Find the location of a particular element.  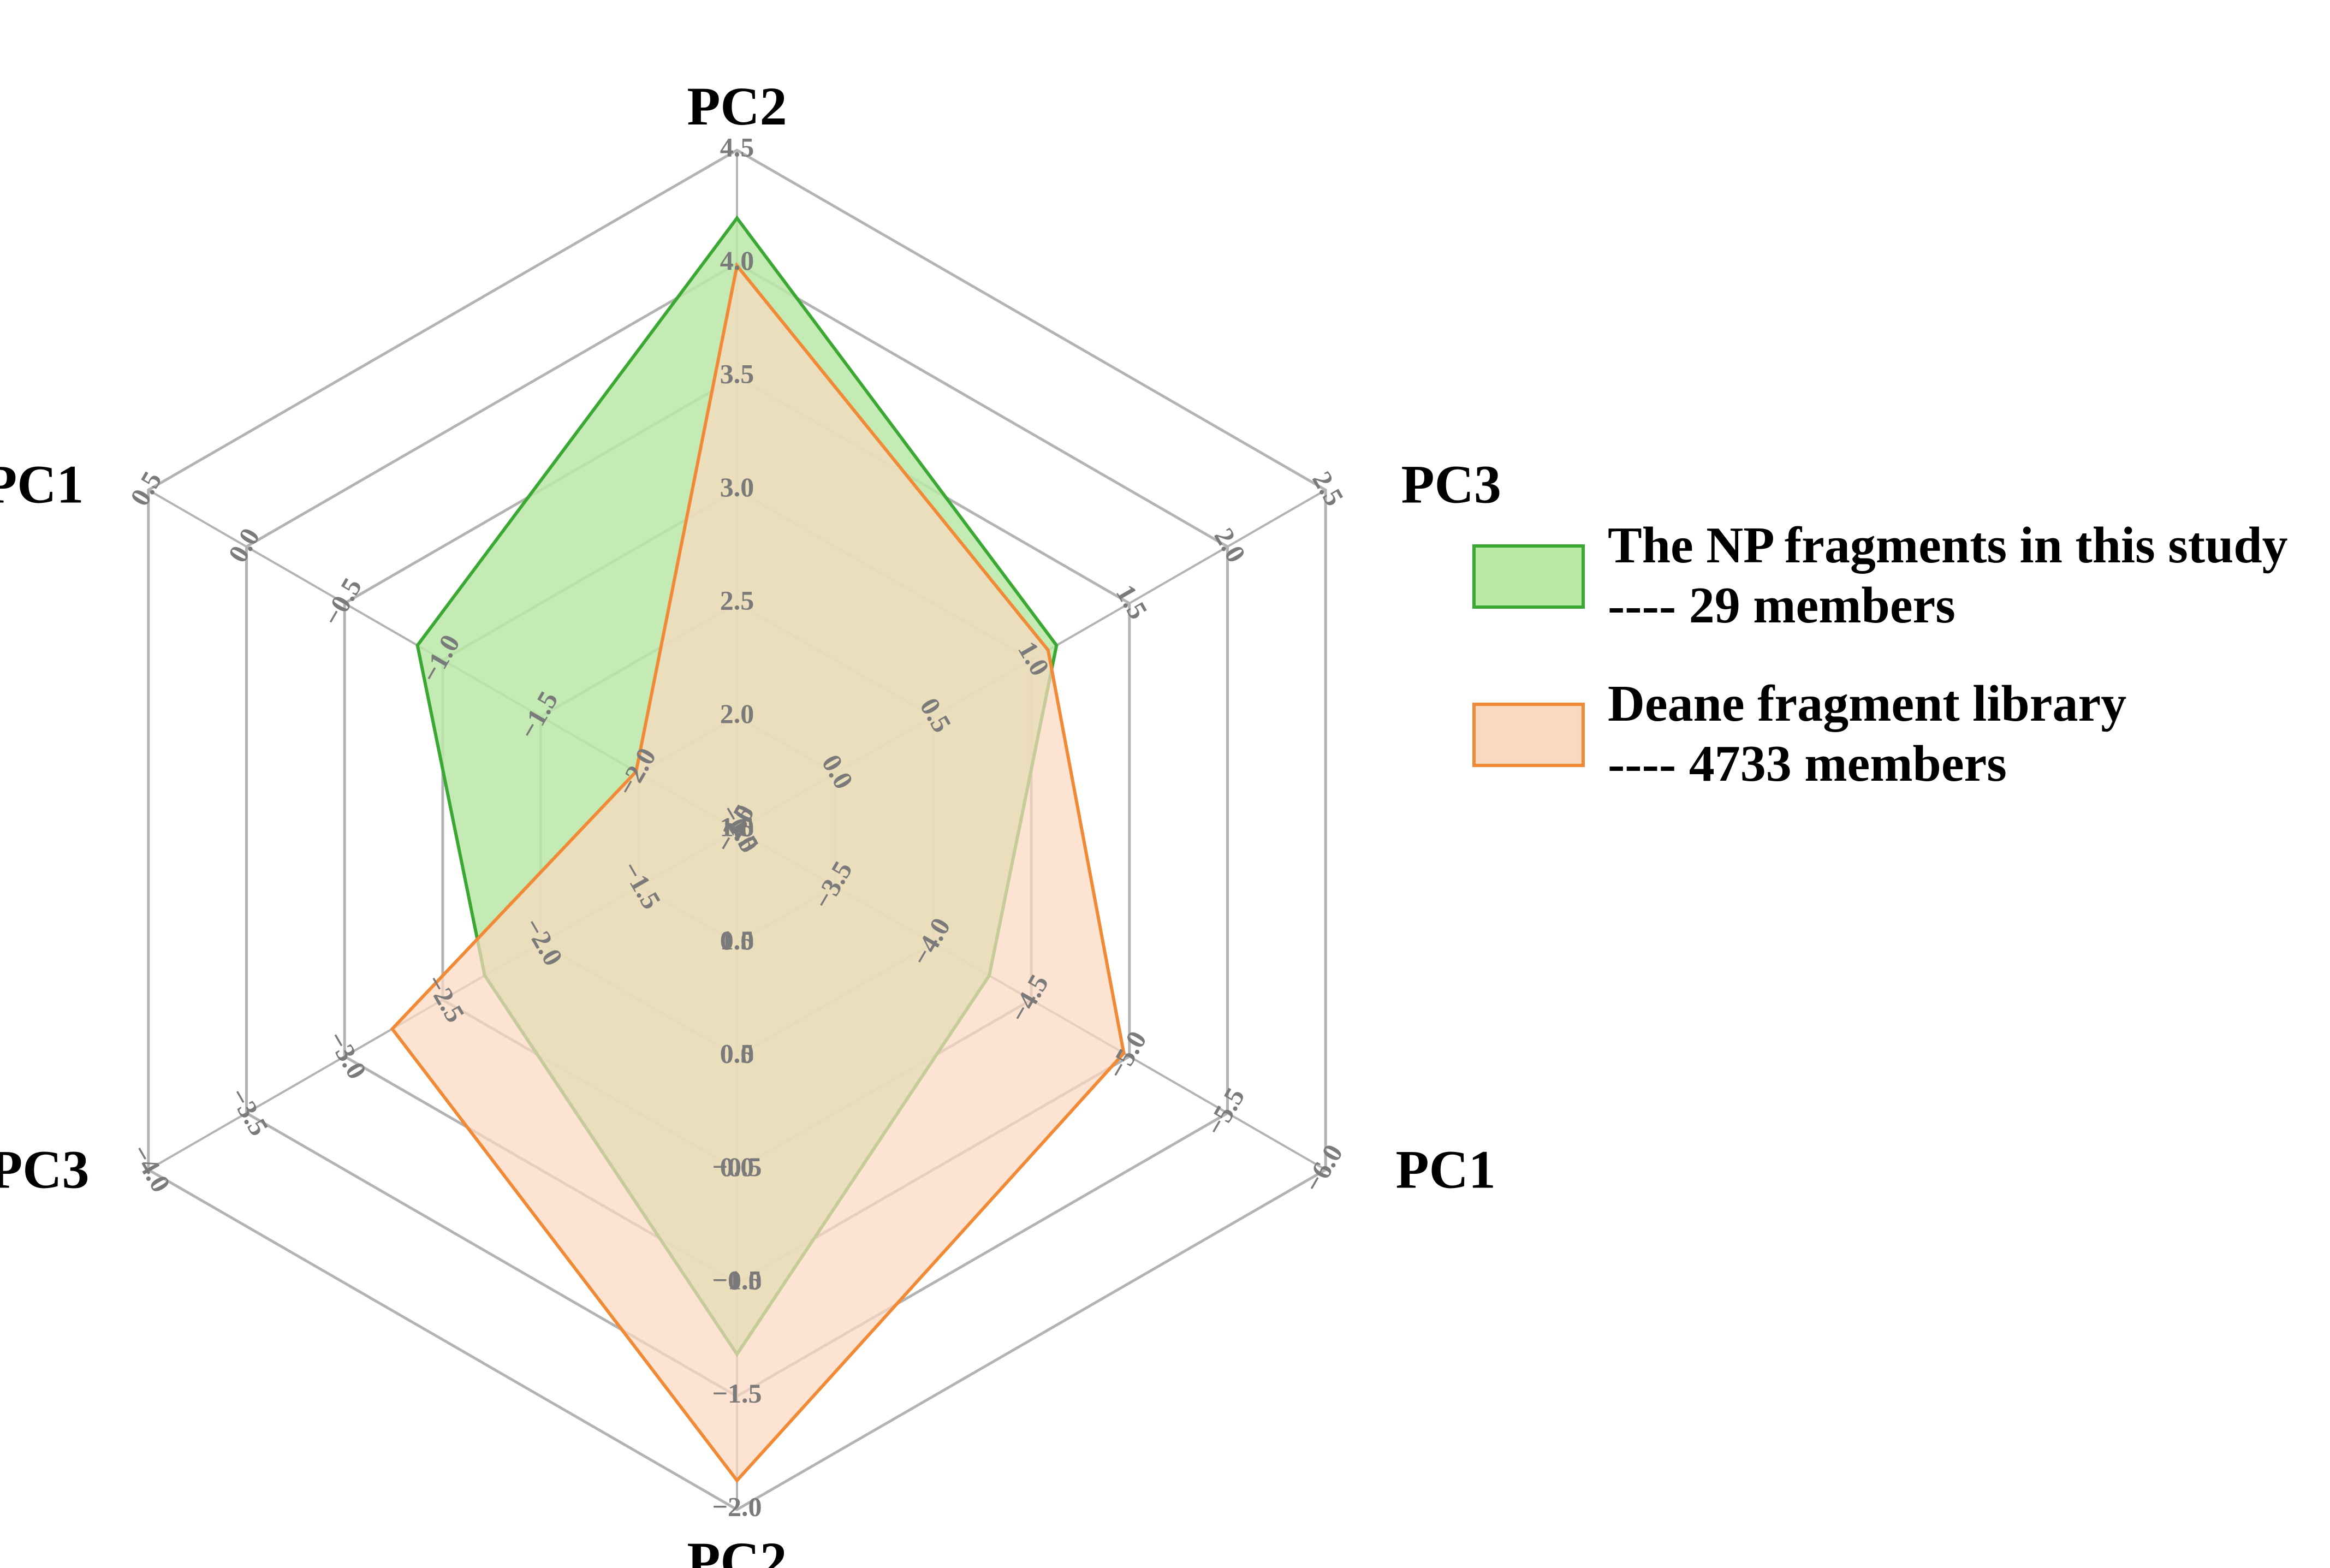

tick-label: −5.5 is located at coordinates (1225, 1112).